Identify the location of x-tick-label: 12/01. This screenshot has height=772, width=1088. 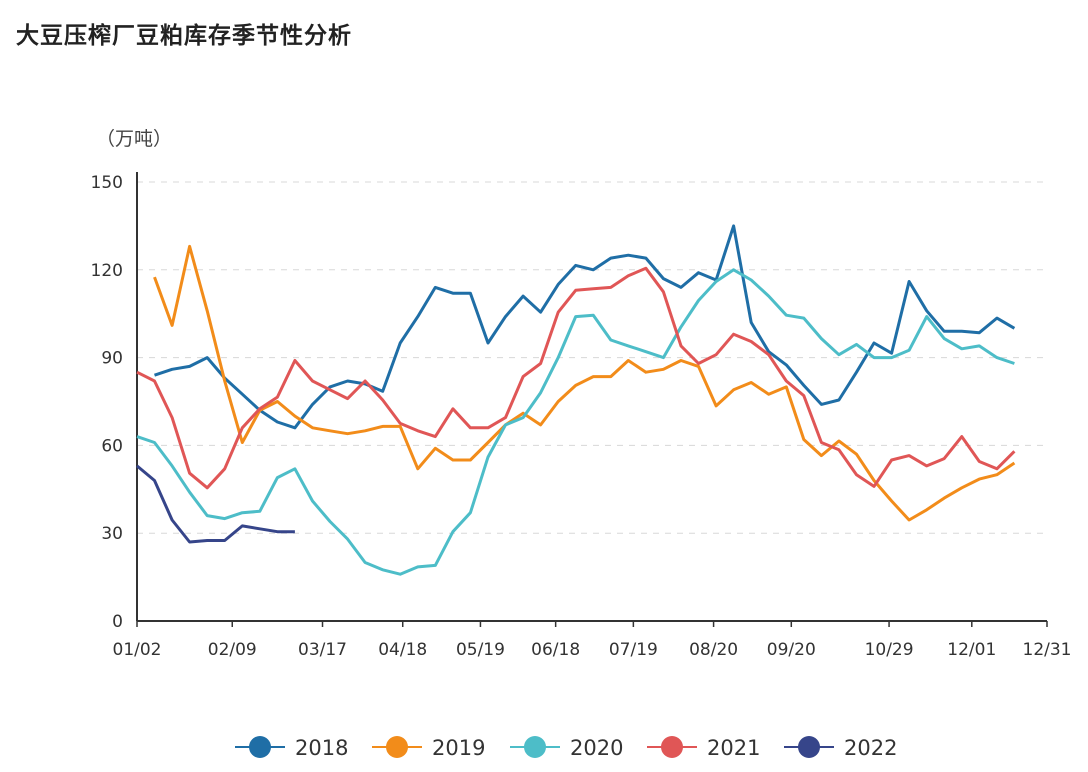
(971, 650).